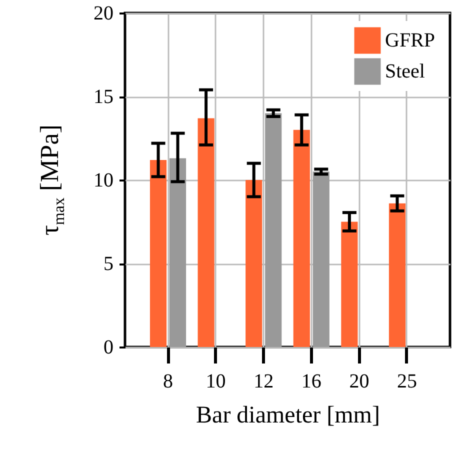  What do you see at coordinates (109, 264) in the screenshot?
I see `y-tick-label: 5` at bounding box center [109, 264].